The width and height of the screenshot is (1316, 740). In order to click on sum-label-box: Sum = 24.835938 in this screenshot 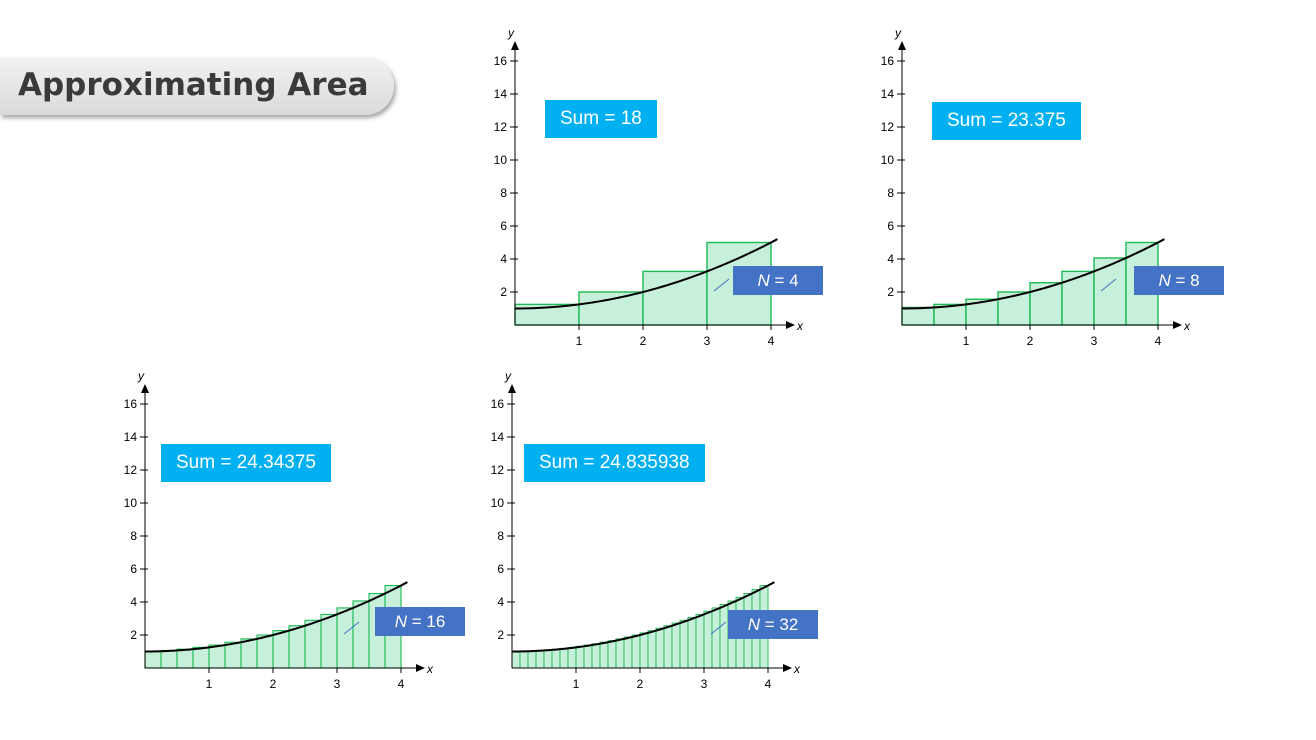, I will do `click(614, 463)`.